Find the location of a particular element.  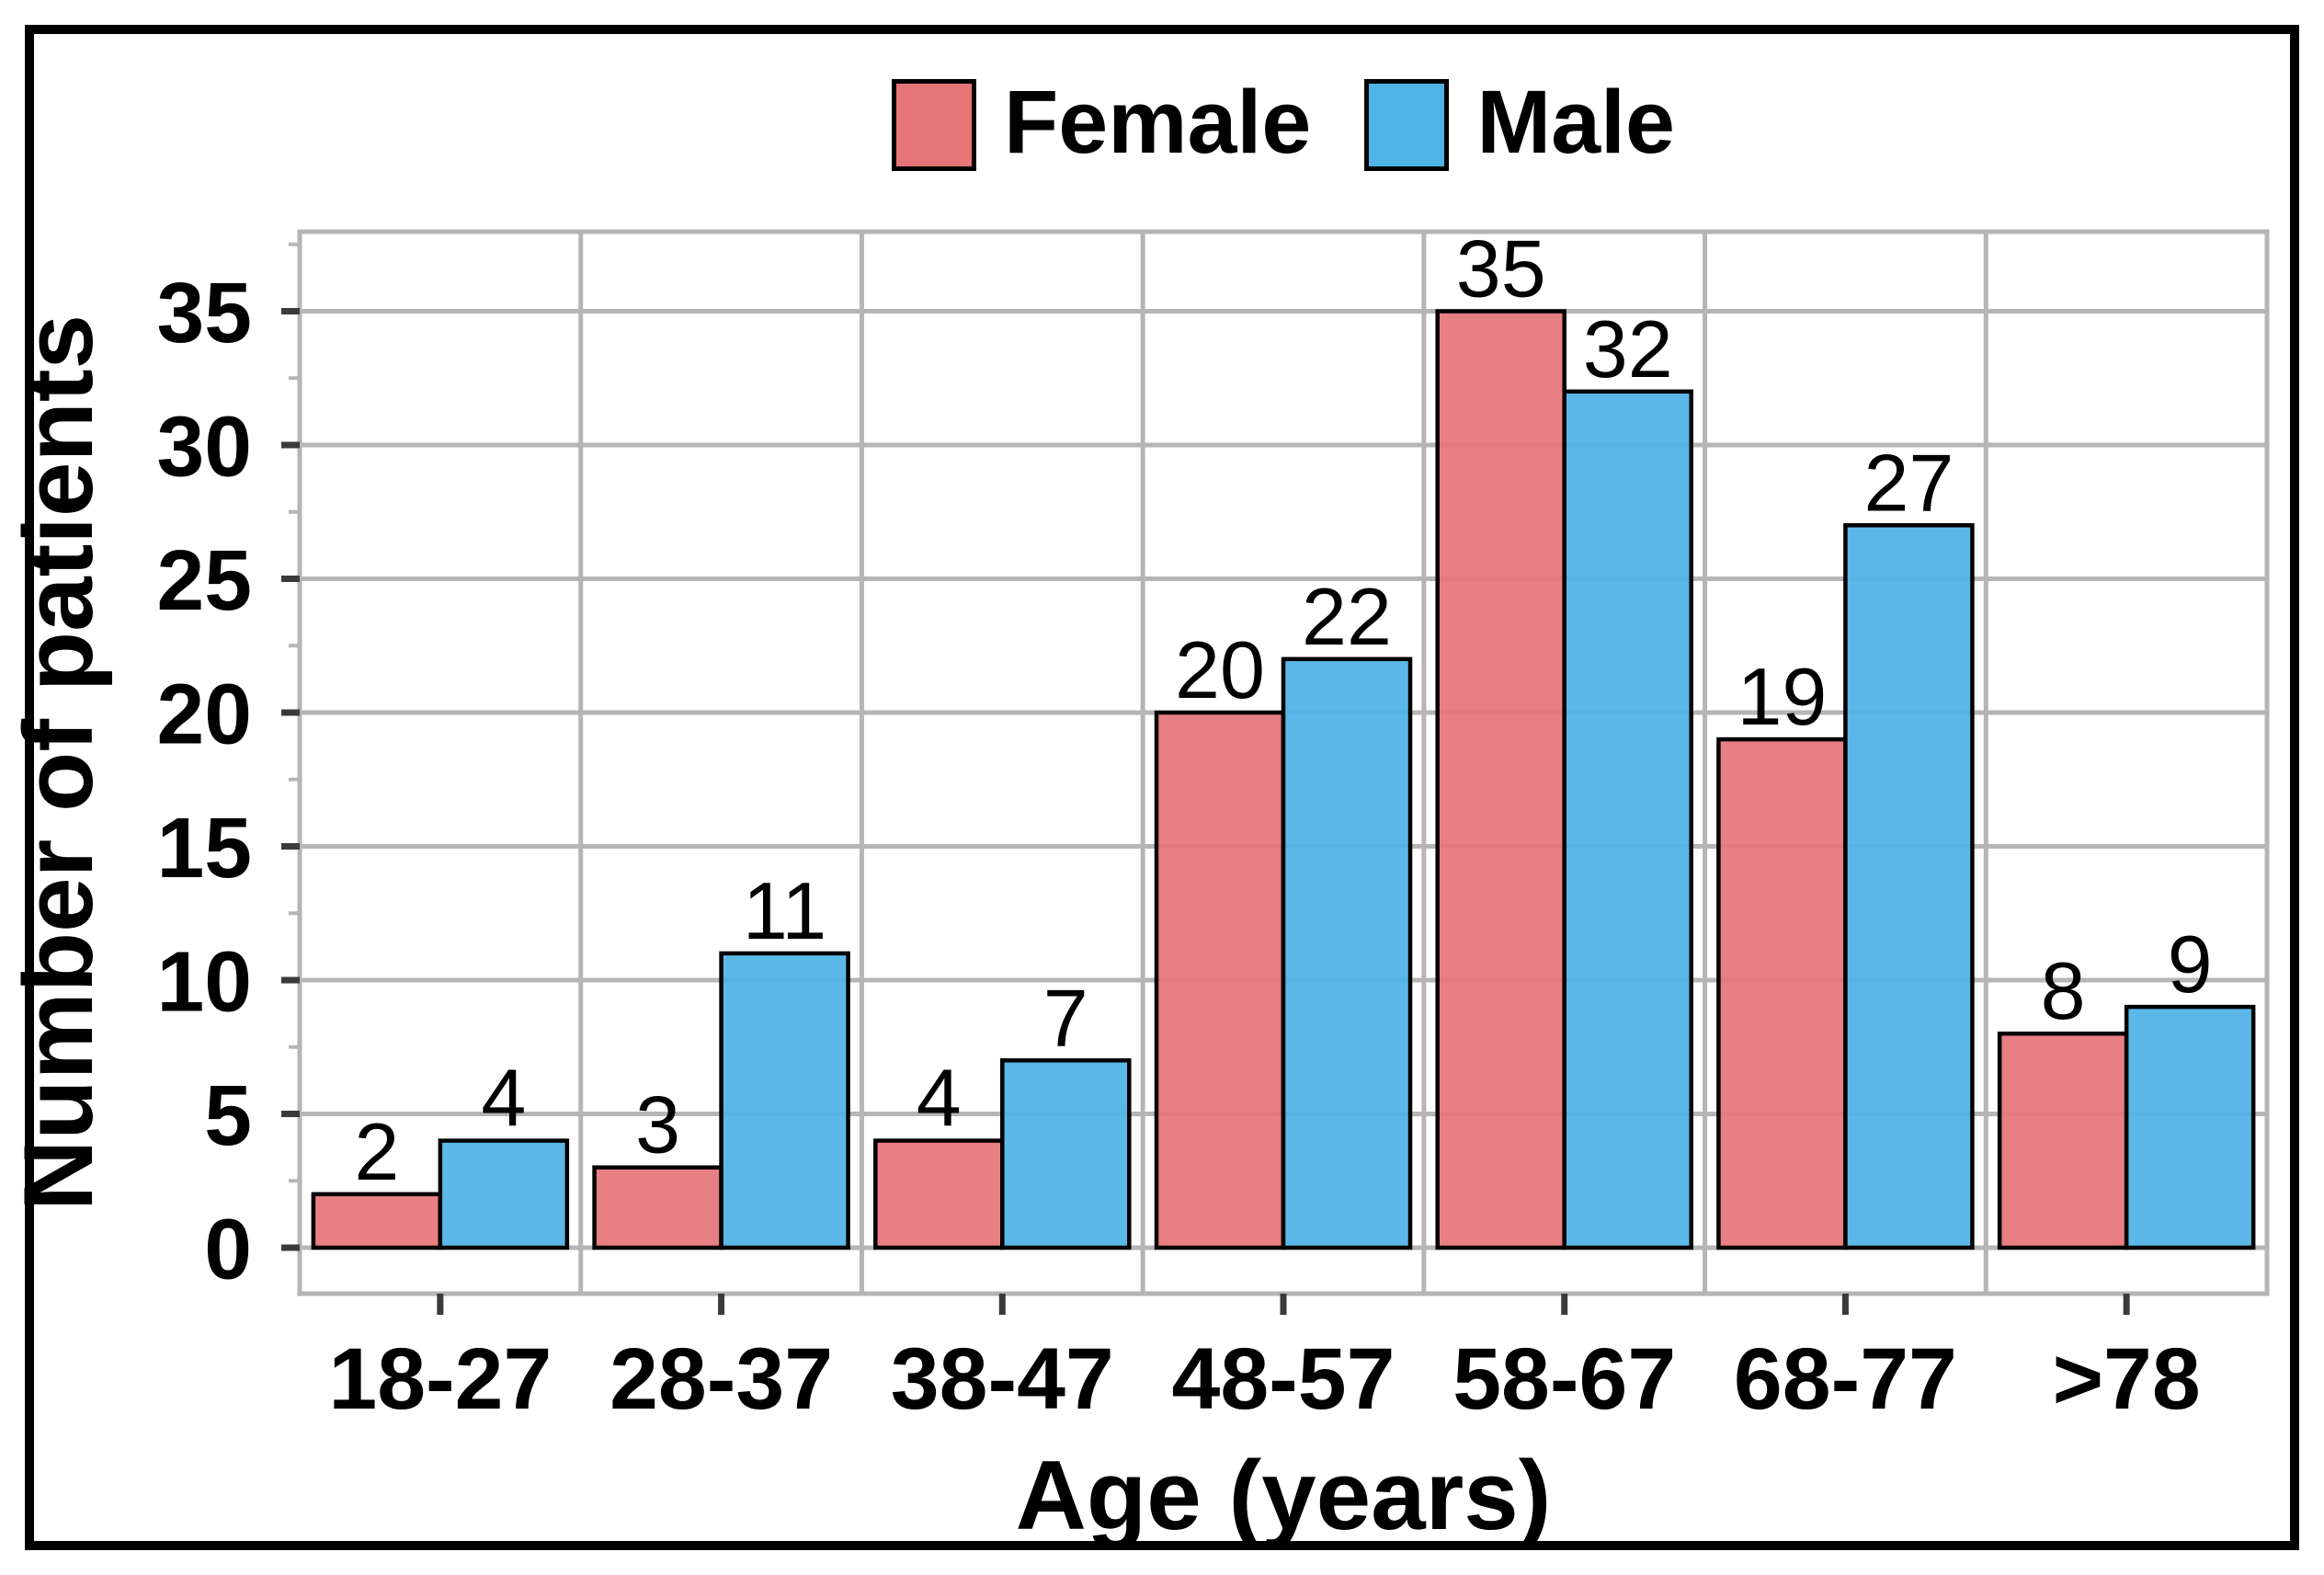

bar-value-label: 22 is located at coordinates (1347, 616).